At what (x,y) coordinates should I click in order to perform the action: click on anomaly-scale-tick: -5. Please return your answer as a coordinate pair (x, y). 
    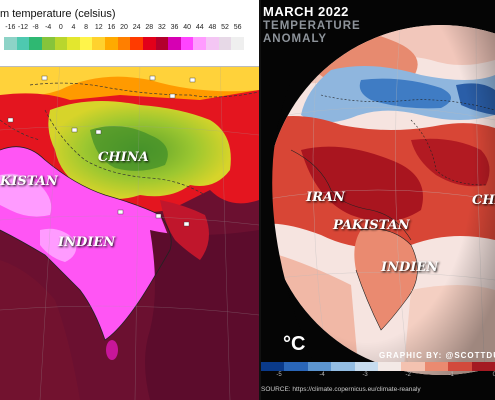
    Looking at the image, I should click on (279, 375).